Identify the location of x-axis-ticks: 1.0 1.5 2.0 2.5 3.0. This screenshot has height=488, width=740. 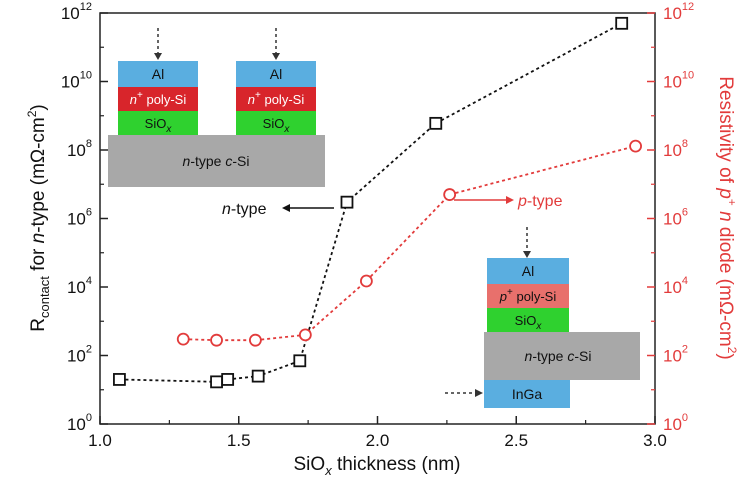
(377, 433).